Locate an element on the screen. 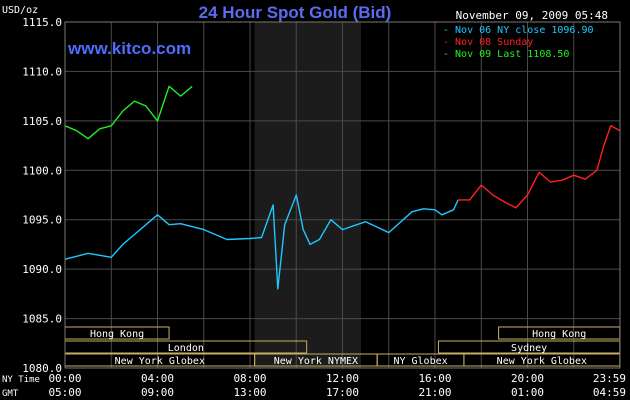 The image size is (630, 400). market-label: New York NYMEX is located at coordinates (316, 361).